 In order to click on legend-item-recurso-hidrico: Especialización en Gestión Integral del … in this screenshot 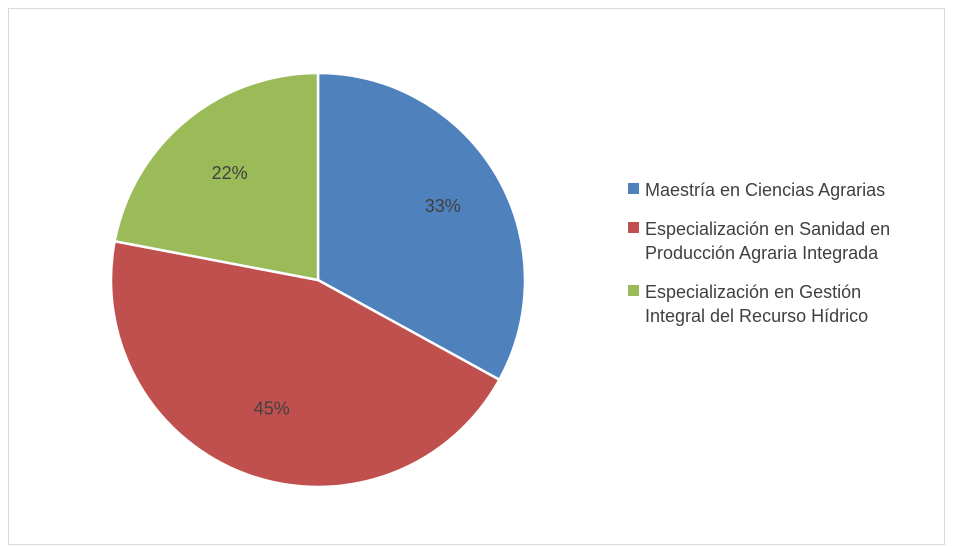, I will do `click(788, 304)`.